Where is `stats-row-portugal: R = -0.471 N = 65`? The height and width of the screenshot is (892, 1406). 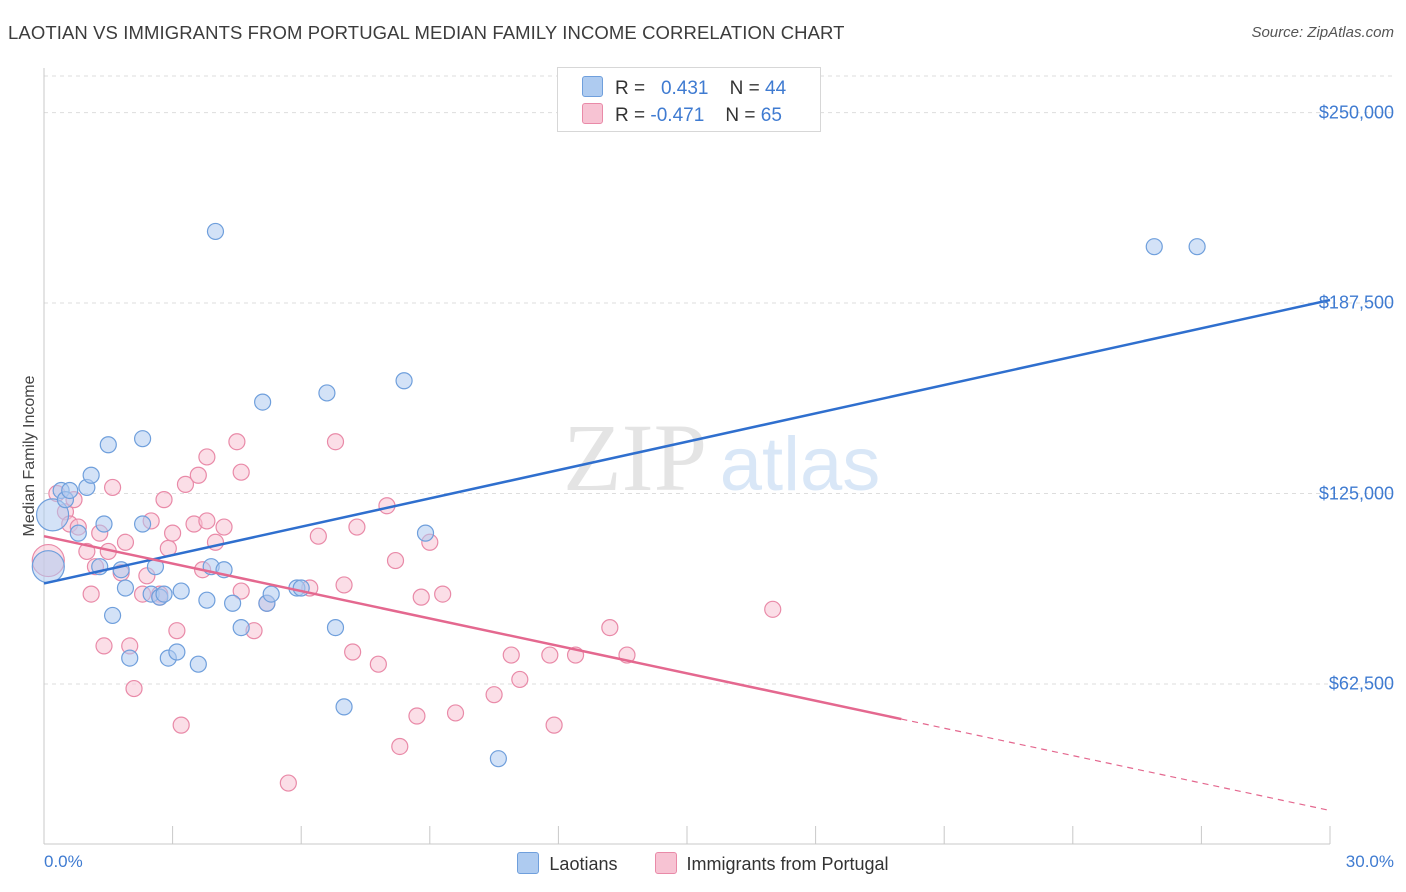 stats-row-portugal: R = -0.471 N = 65 is located at coordinates (682, 115).